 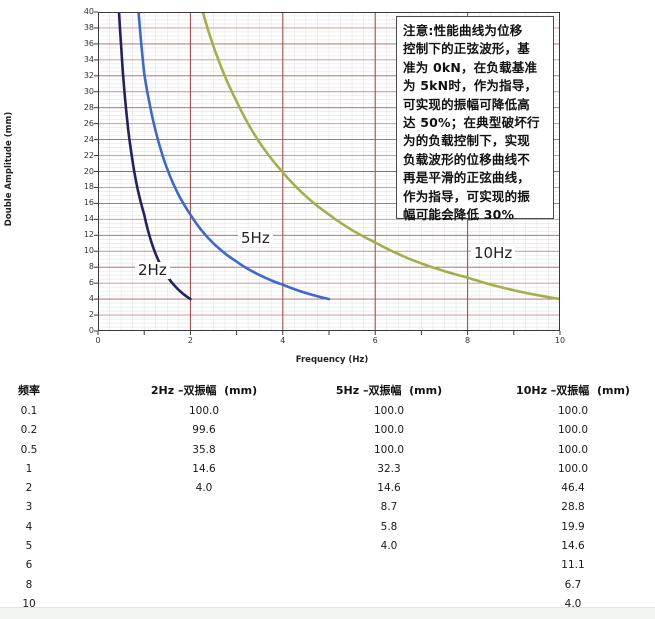 What do you see at coordinates (88, 27) in the screenshot?
I see `y-tick-38: 38` at bounding box center [88, 27].